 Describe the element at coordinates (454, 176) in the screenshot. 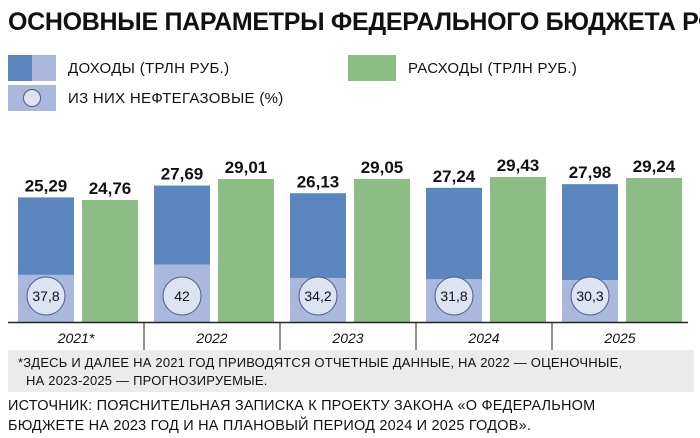

I see `income-value-label: 27,24` at that location.